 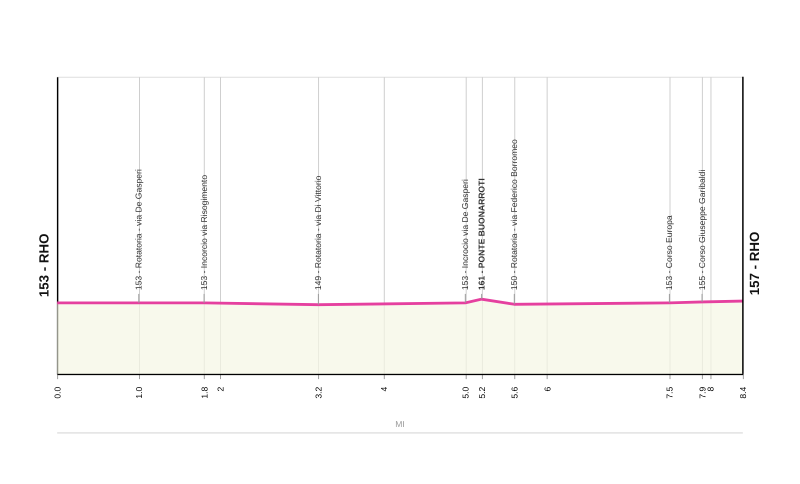 What do you see at coordinates (547, 389) in the screenshot?
I see `x-tick-label: 6` at bounding box center [547, 389].